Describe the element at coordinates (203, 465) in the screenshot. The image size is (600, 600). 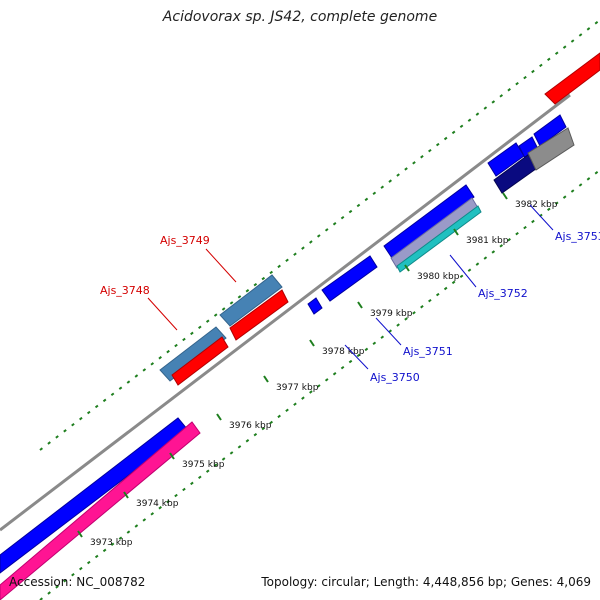
I see `scale-label-3: 3975 kbp` at that location.